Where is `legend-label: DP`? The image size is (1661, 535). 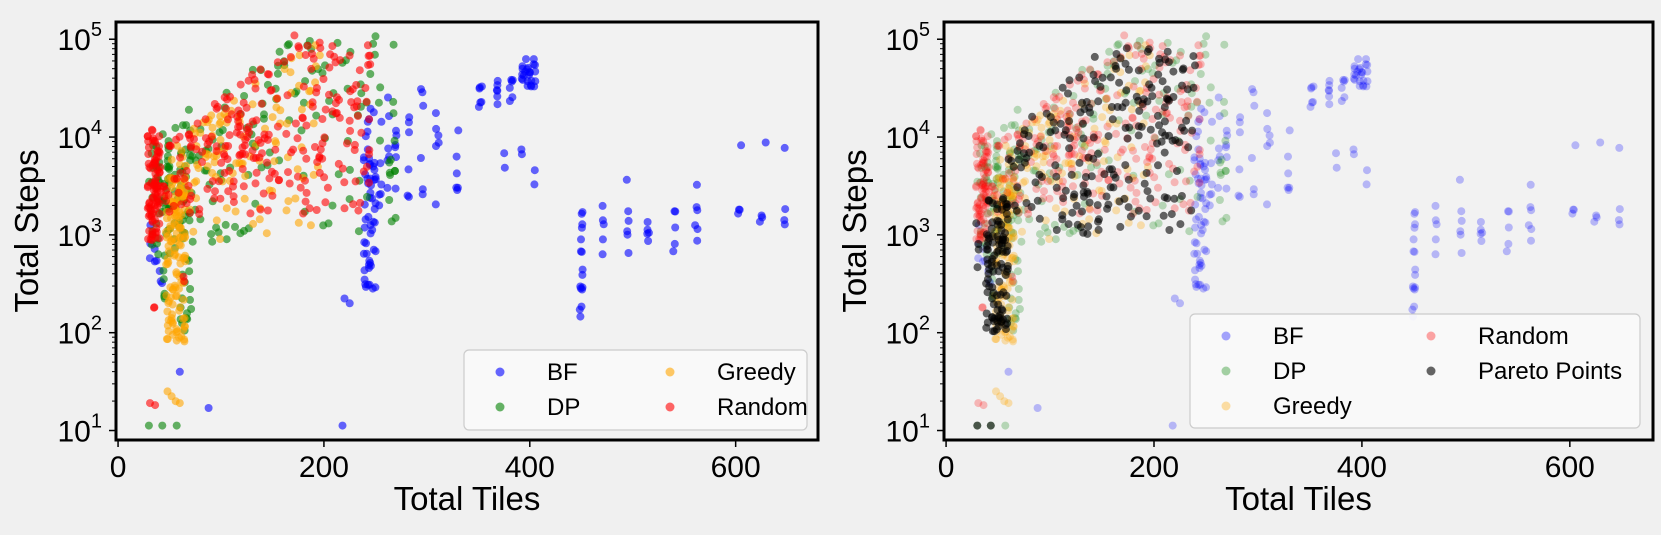 legend-label: DP is located at coordinates (563, 407).